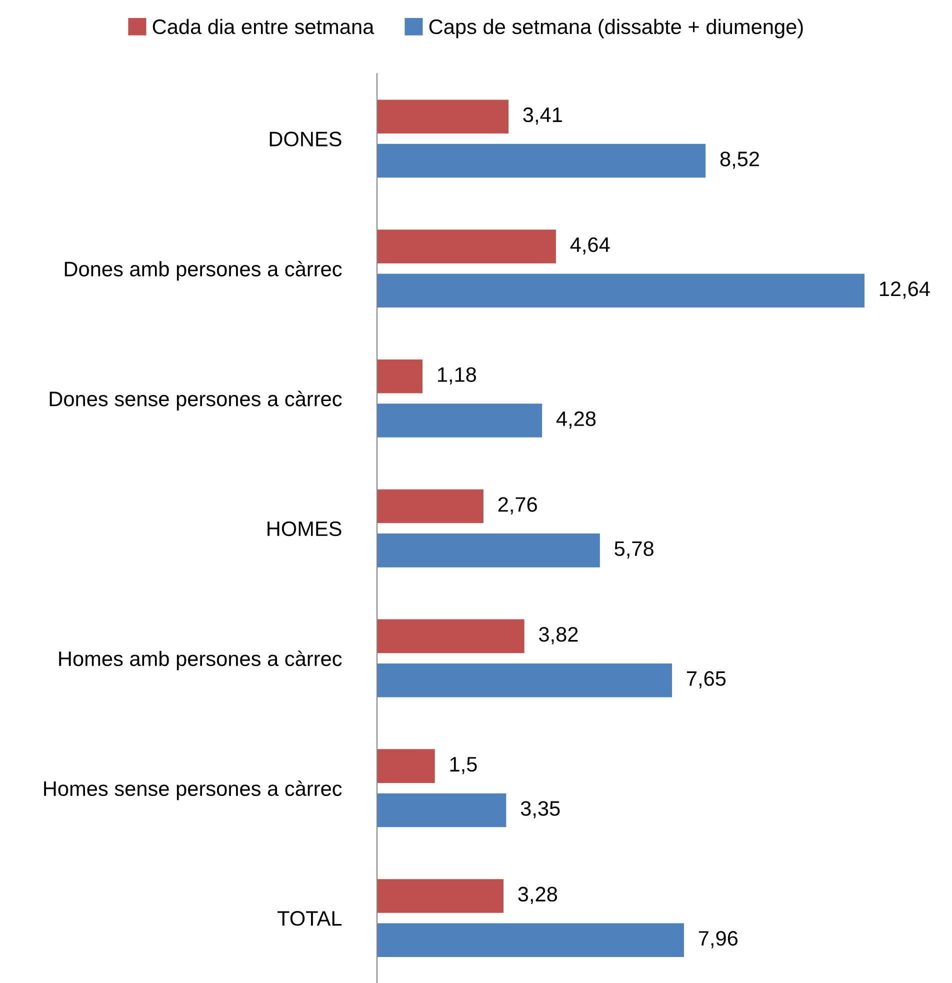  I want to click on y-tick-label: Homes amb persones a càrrec, so click(200, 660).